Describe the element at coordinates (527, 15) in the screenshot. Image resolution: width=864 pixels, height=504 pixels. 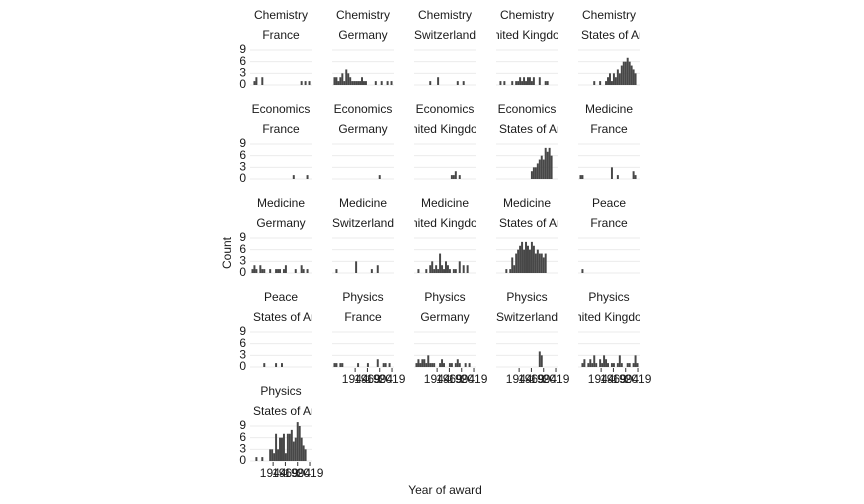
I see `strip-title: Chemistry` at that location.